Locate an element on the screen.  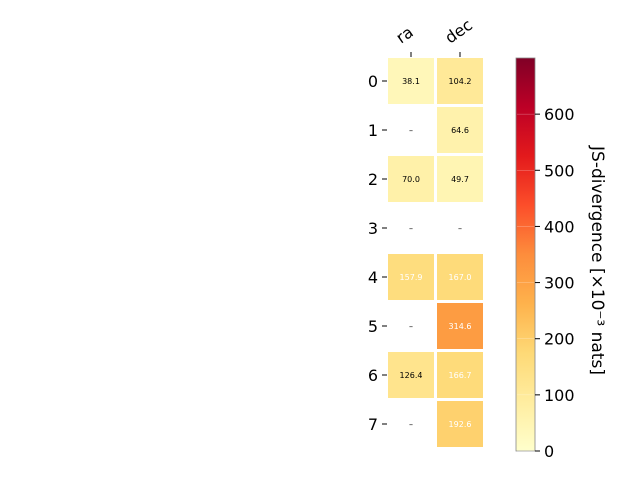
colorbar: 0 100 200 300 400 500 600 is located at coordinates (545, 259).